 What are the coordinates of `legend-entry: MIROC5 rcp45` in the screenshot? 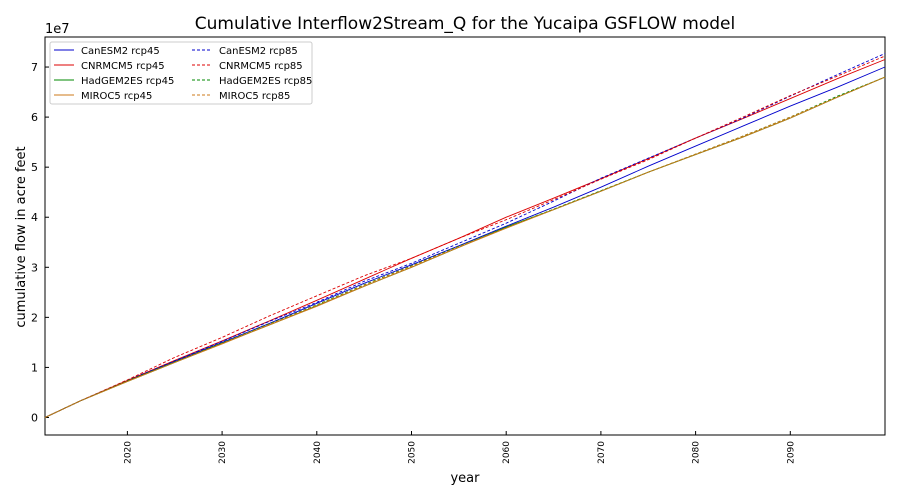 It's located at (116, 96).